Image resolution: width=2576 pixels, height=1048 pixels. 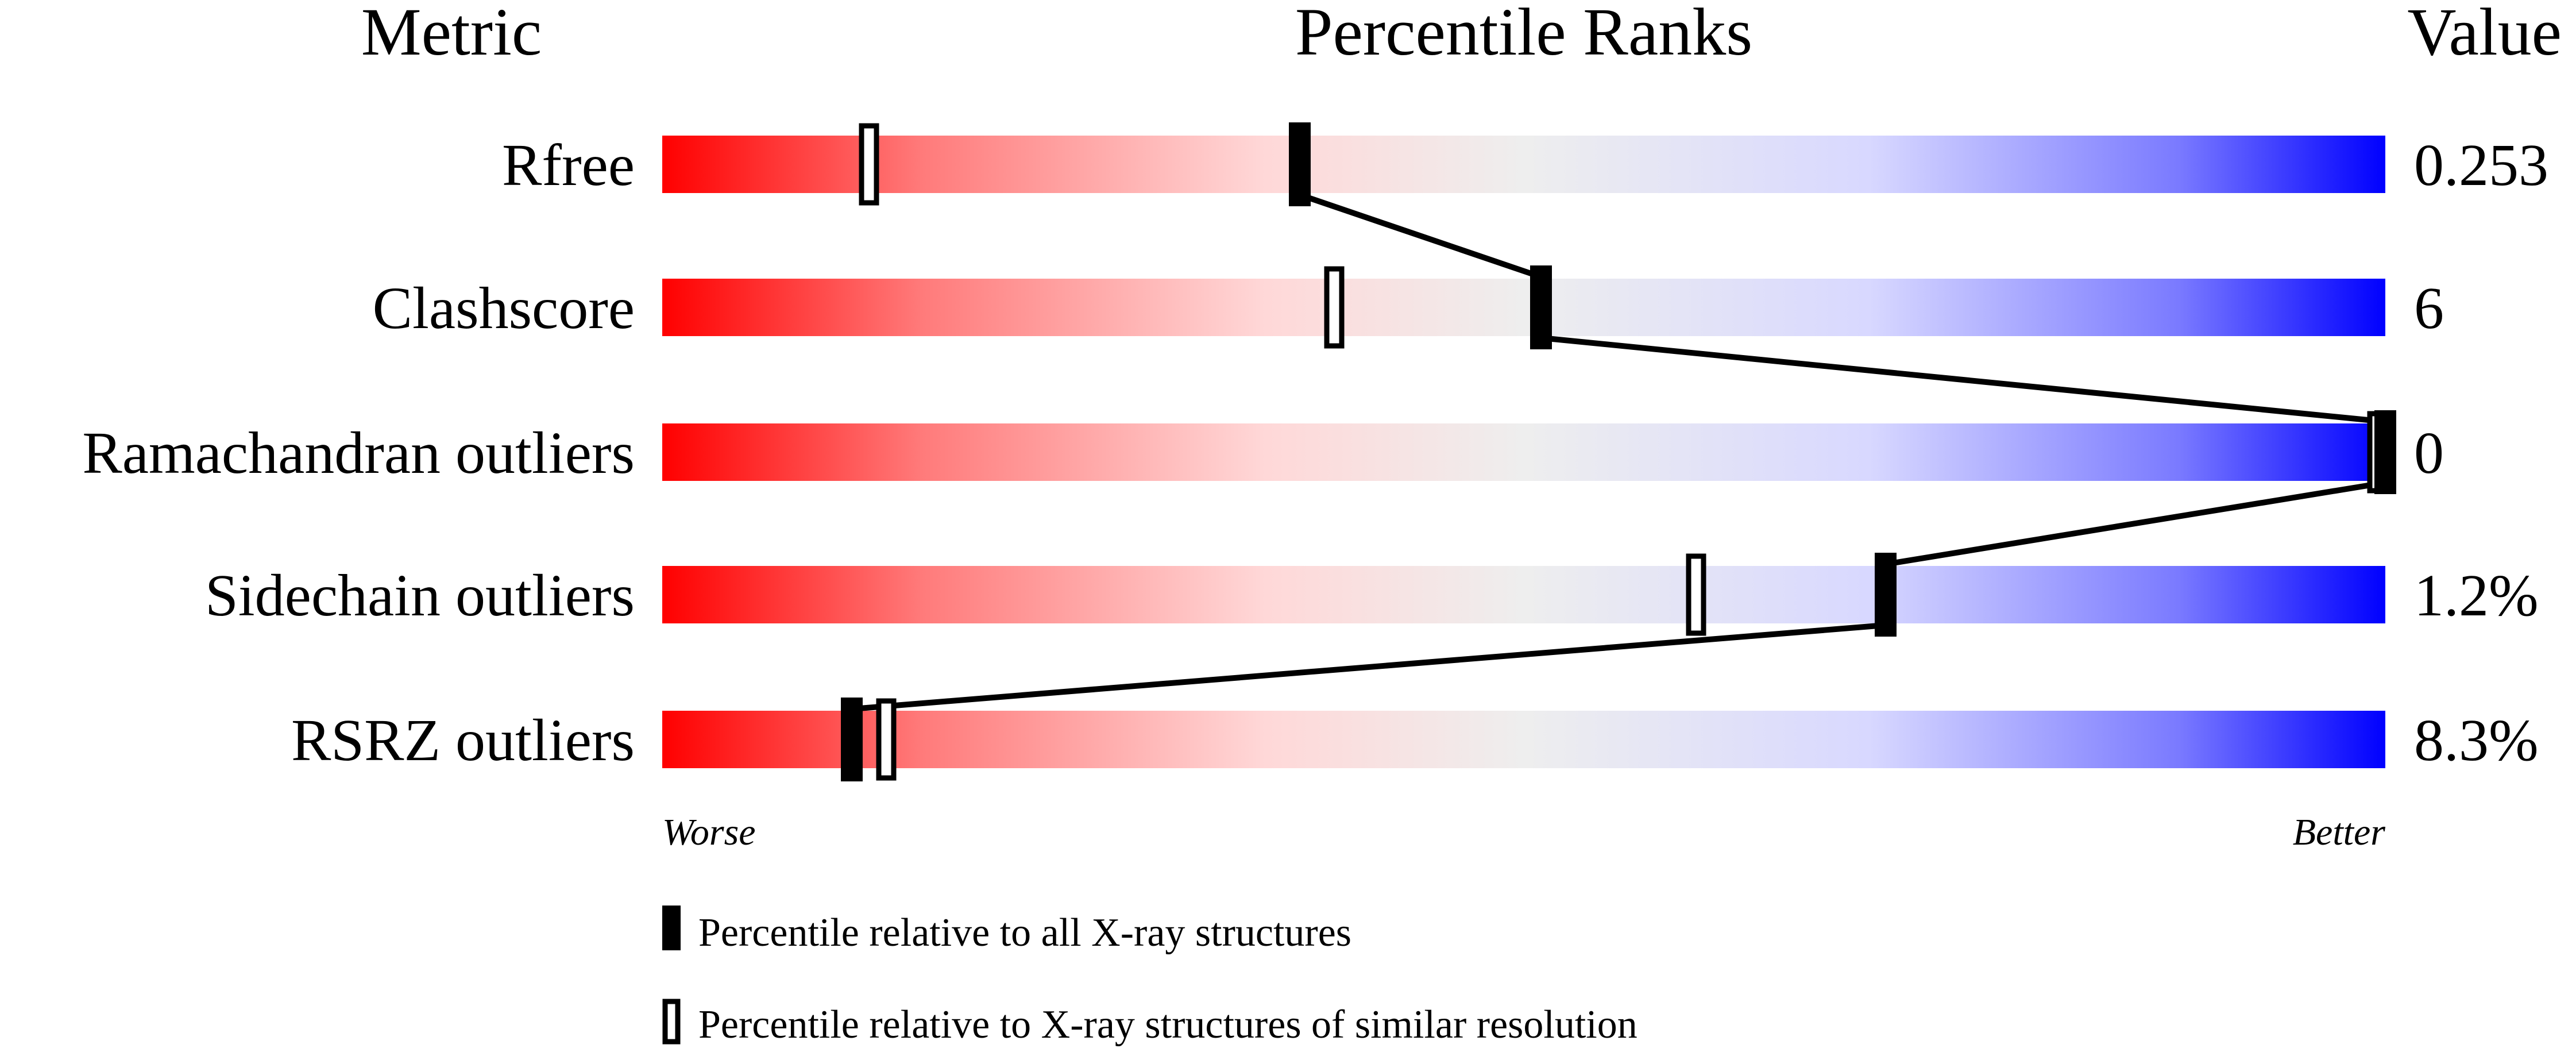 I want to click on metric-row: Ramachandran outliers 0, so click(x=1263, y=453).